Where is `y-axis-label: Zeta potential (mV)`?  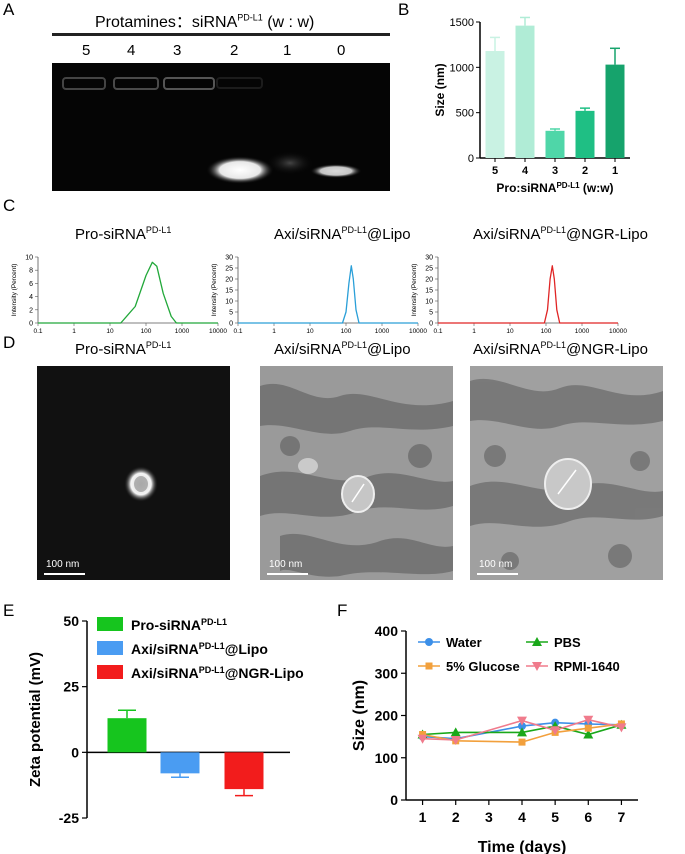
y-axis-label: Zeta potential (mV) is located at coordinates (35, 719).